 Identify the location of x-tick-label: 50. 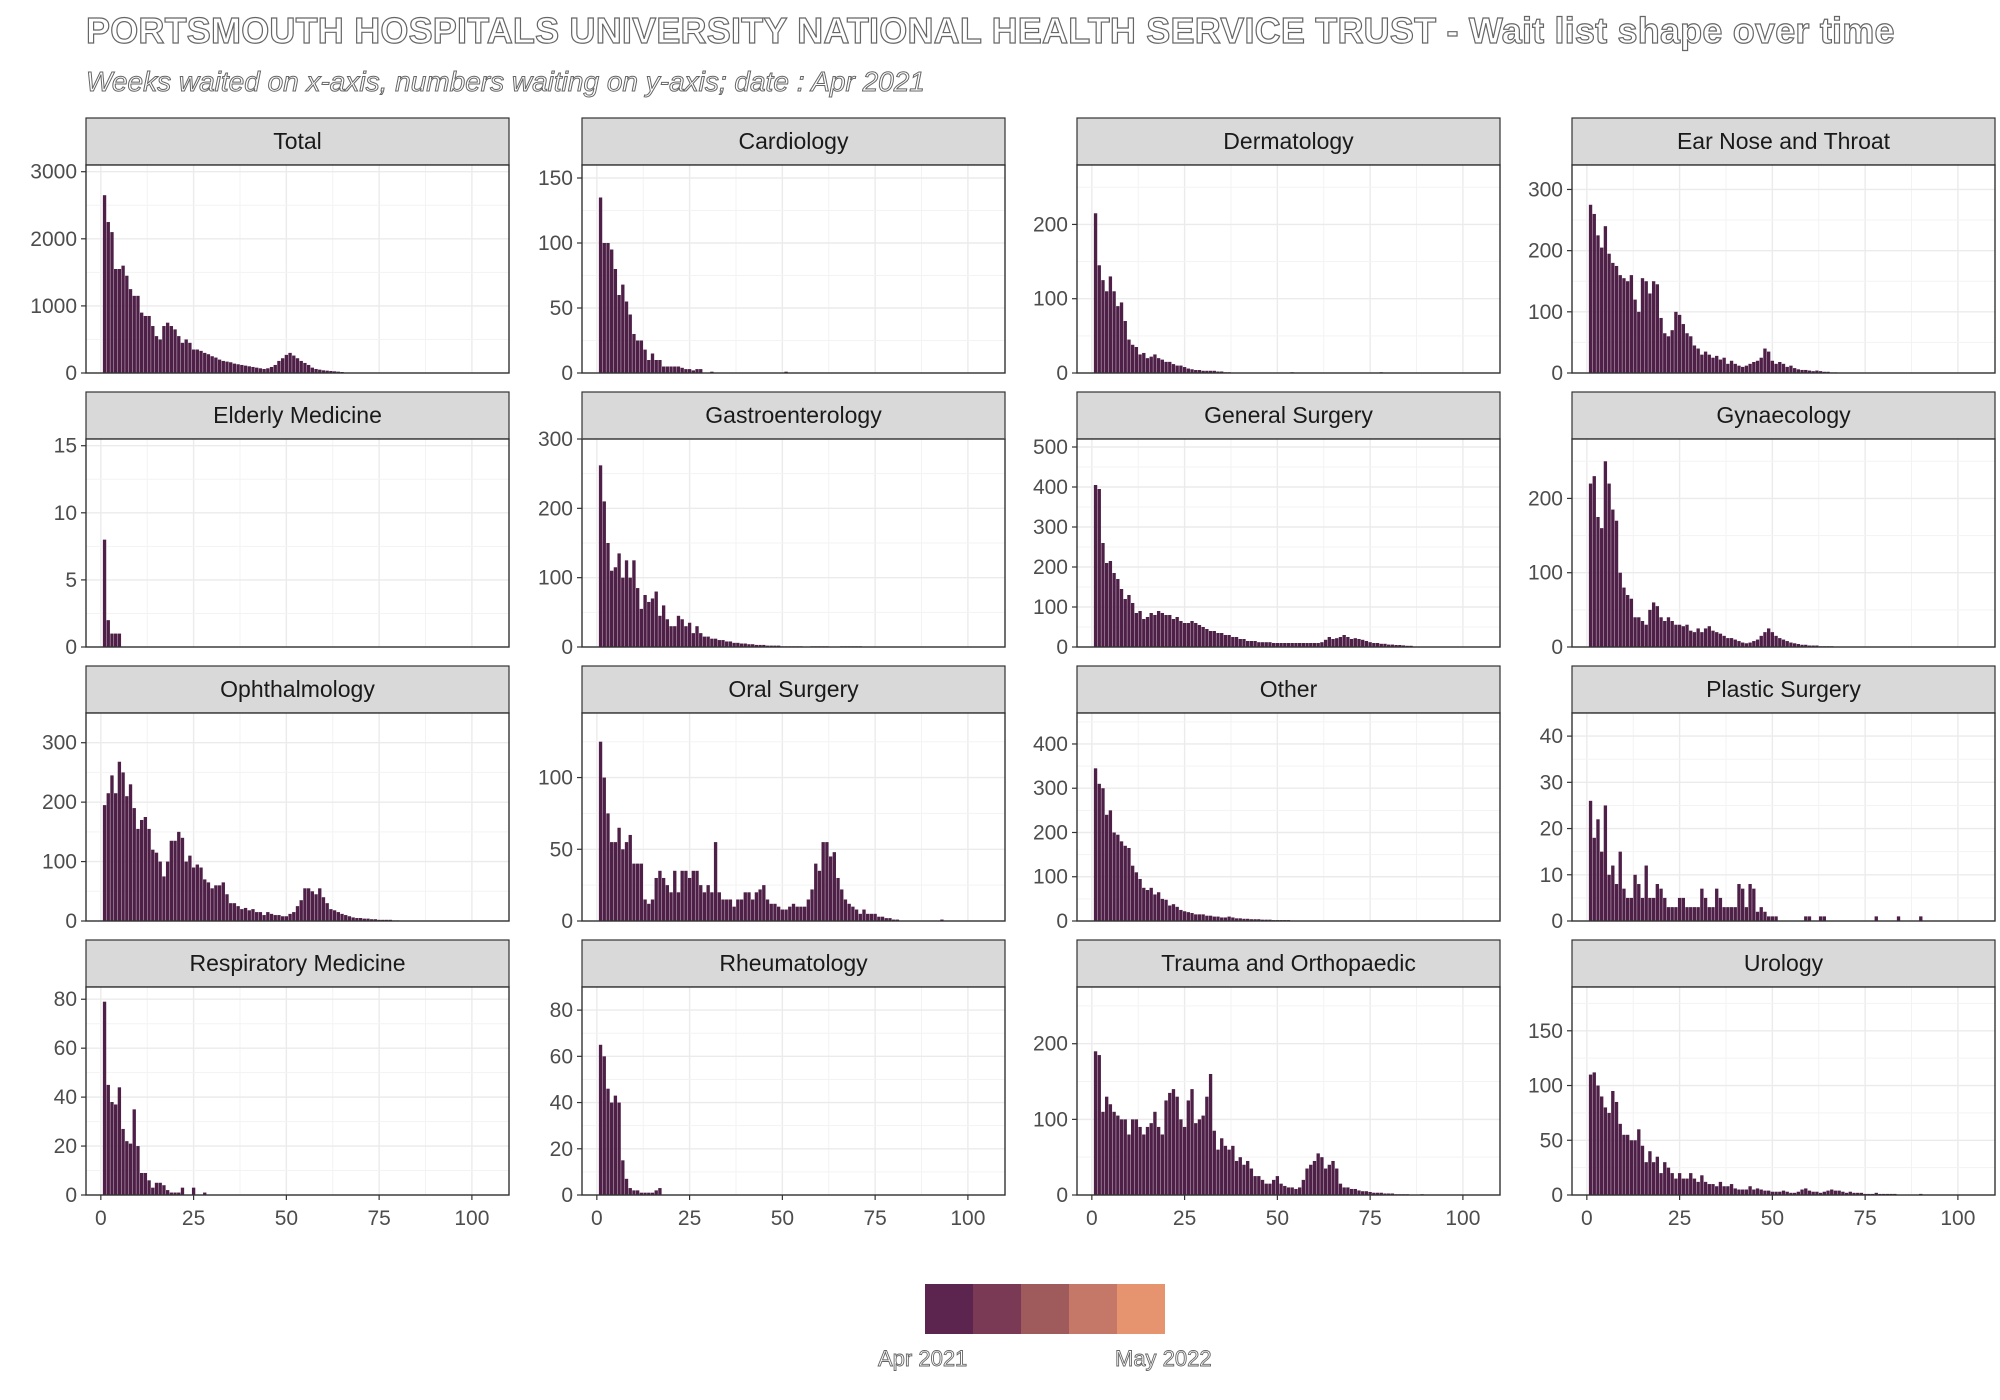
(782, 1218).